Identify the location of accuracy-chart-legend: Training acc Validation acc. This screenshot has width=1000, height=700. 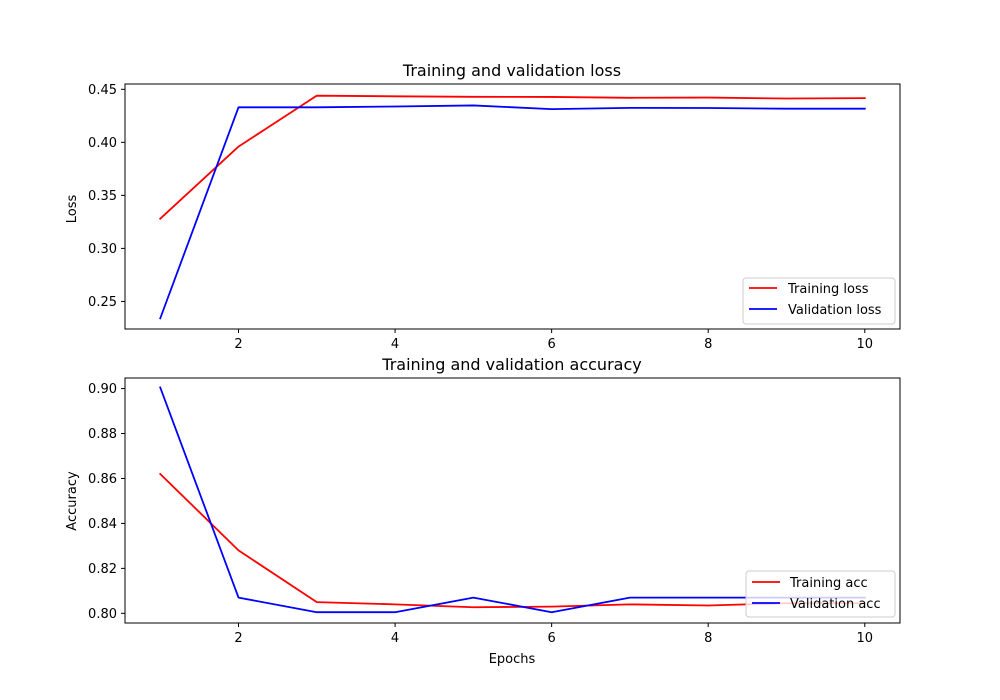
(820, 594).